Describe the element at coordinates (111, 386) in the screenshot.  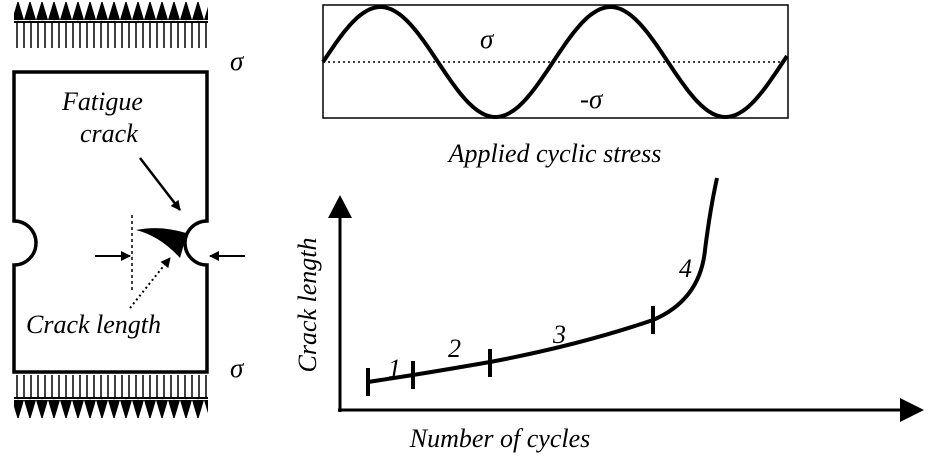
I see `hatch-bottom` at that location.